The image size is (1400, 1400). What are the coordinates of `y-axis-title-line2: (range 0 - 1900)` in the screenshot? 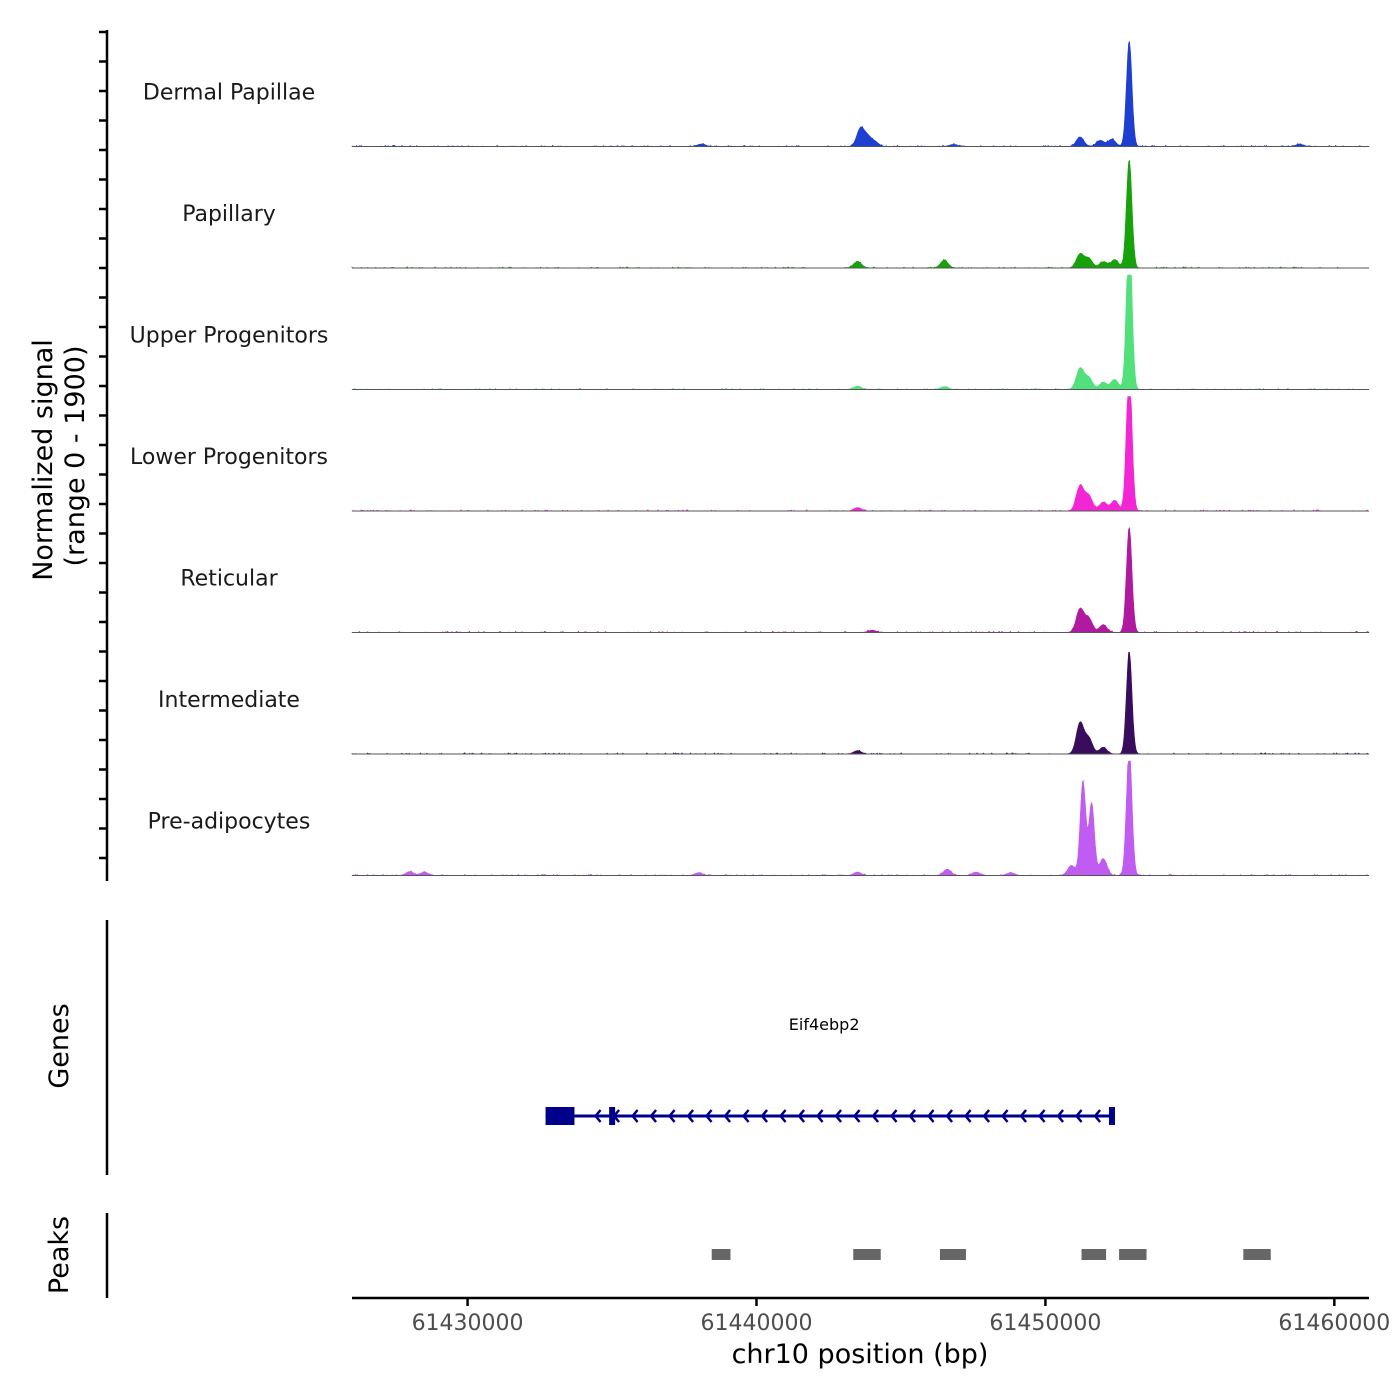 It's located at (75, 456).